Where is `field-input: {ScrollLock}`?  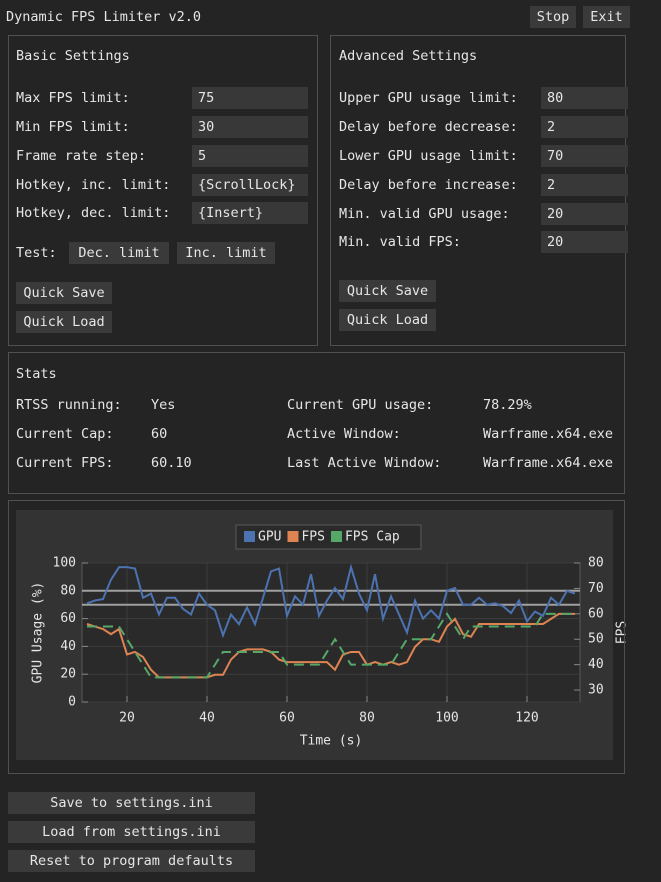 field-input: {ScrollLock} is located at coordinates (250, 185).